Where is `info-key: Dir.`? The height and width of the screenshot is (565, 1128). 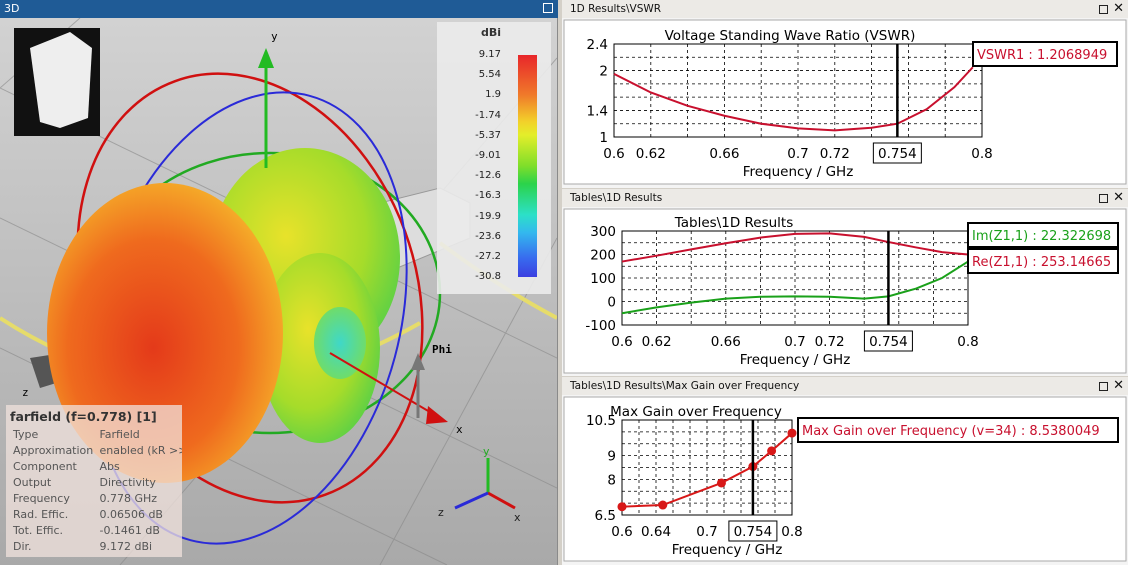 info-key: Dir. is located at coordinates (22, 546).